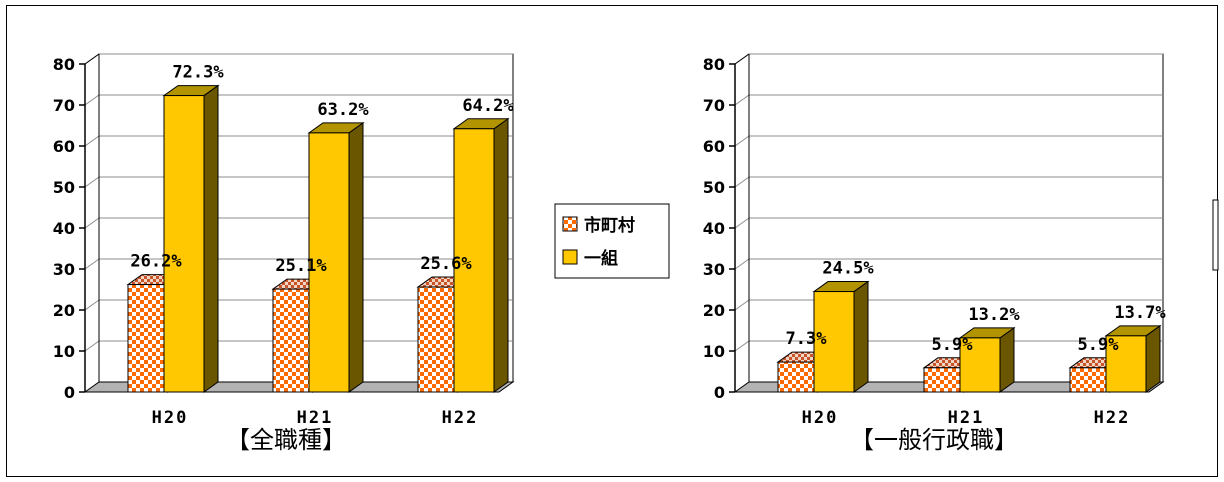 The height and width of the screenshot is (482, 1224). Describe the element at coordinates (934, 440) in the screenshot. I see `chart-title: 【一般行政職】` at that location.